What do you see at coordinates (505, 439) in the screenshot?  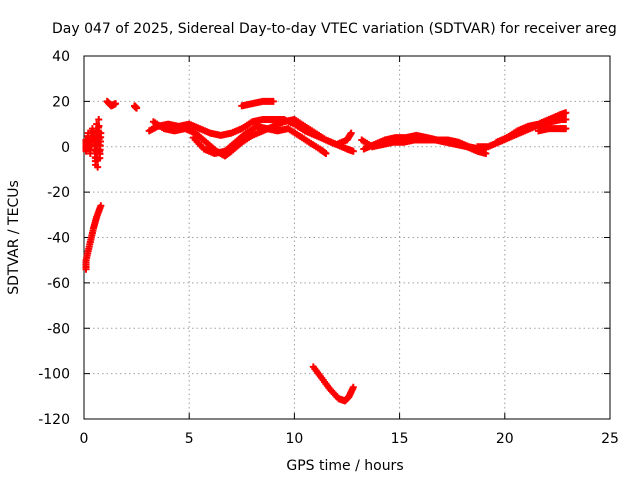 I see `x-tick-label: 20` at bounding box center [505, 439].